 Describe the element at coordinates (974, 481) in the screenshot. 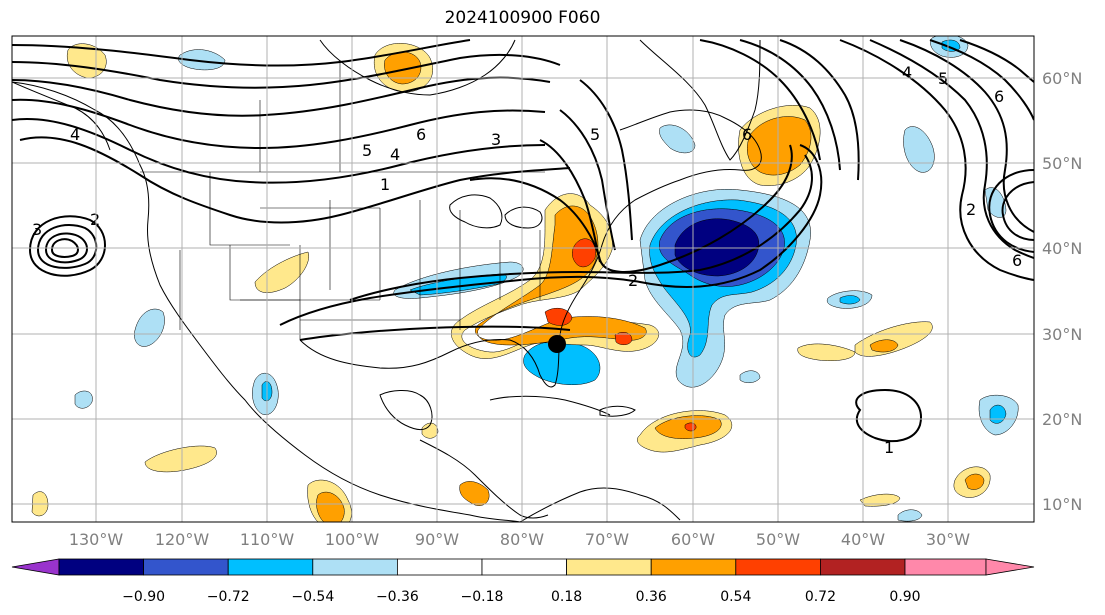

I see `positive-east-sm-inner` at that location.